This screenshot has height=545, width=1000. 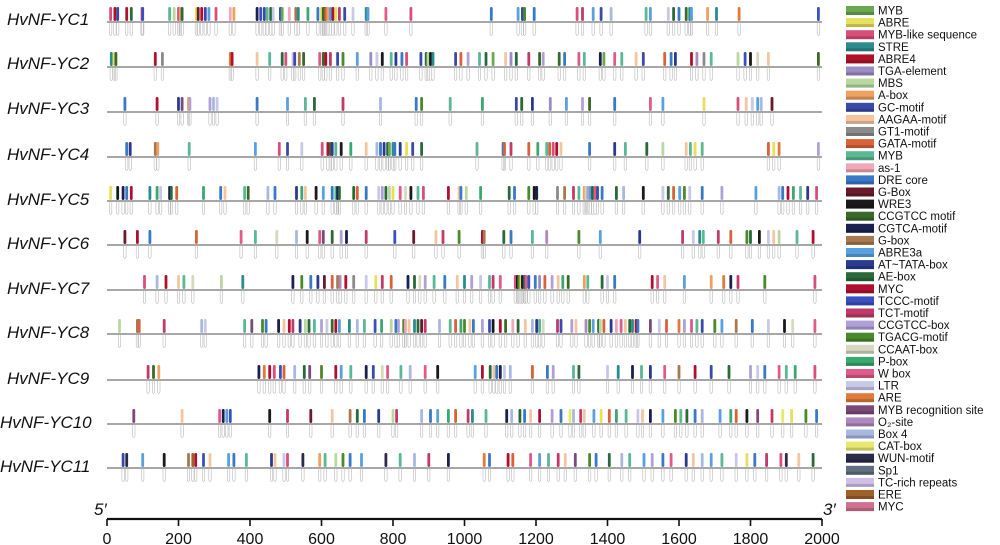 I want to click on gene-label: HvNF-YC10, so click(x=46, y=422).